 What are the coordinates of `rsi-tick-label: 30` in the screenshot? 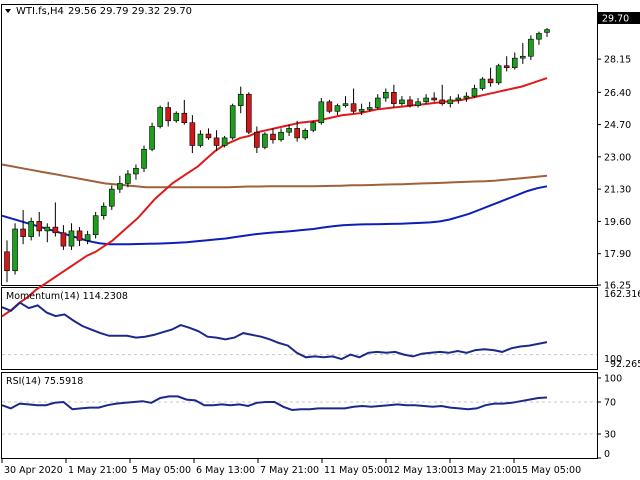 It's located at (610, 435).